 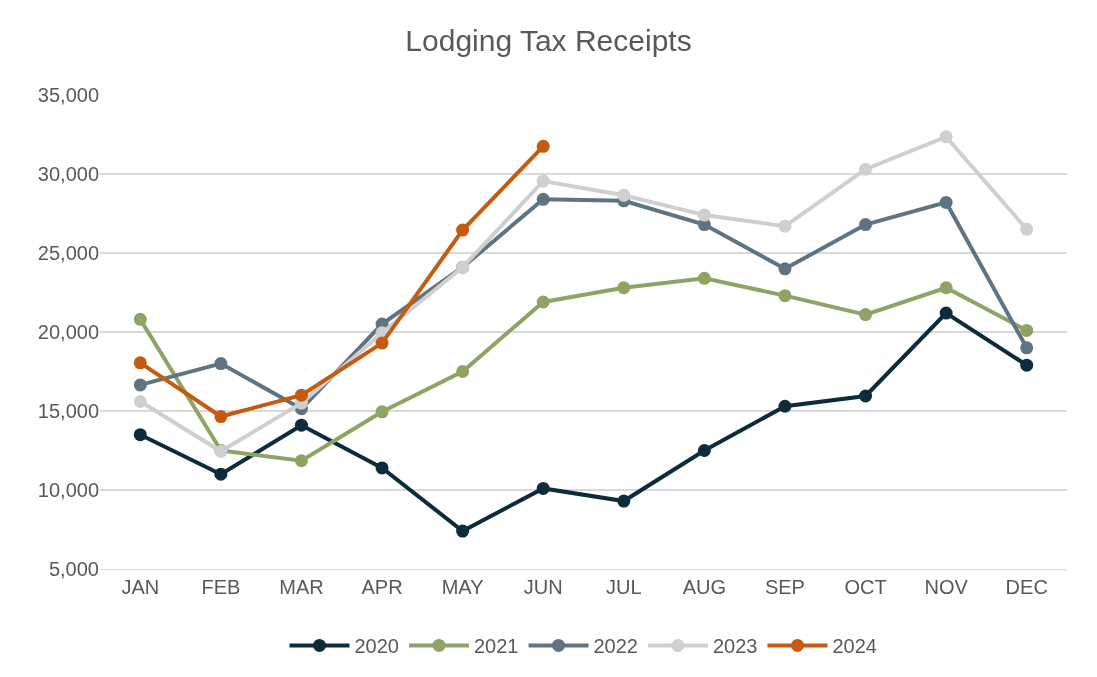 What do you see at coordinates (68, 332) in the screenshot?
I see `y-tick-label: 20,000` at bounding box center [68, 332].